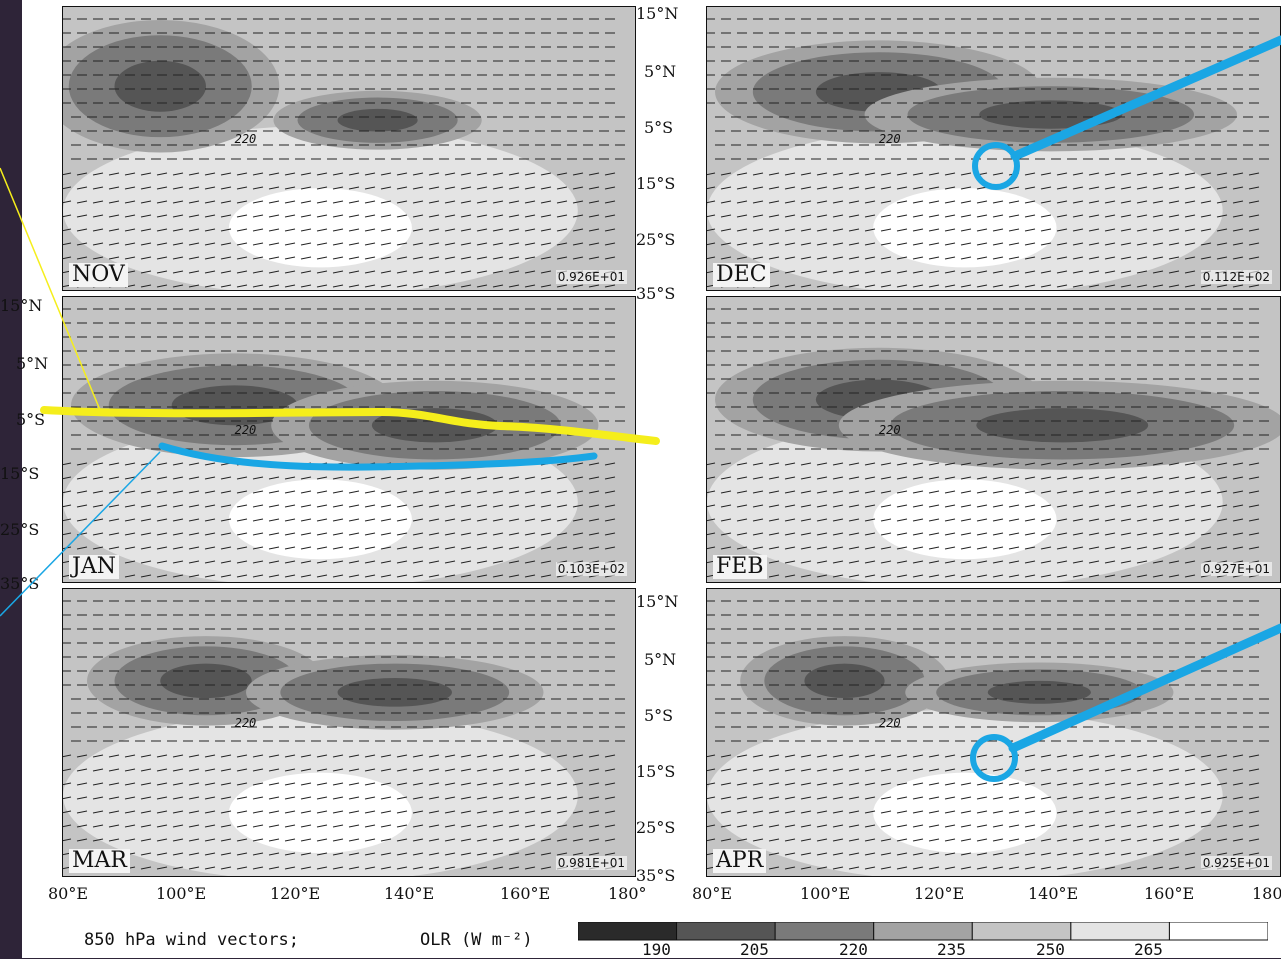 Image resolution: width=1281 pixels, height=959 pixels. I want to click on lat-label-15s: 15°S, so click(20, 473).